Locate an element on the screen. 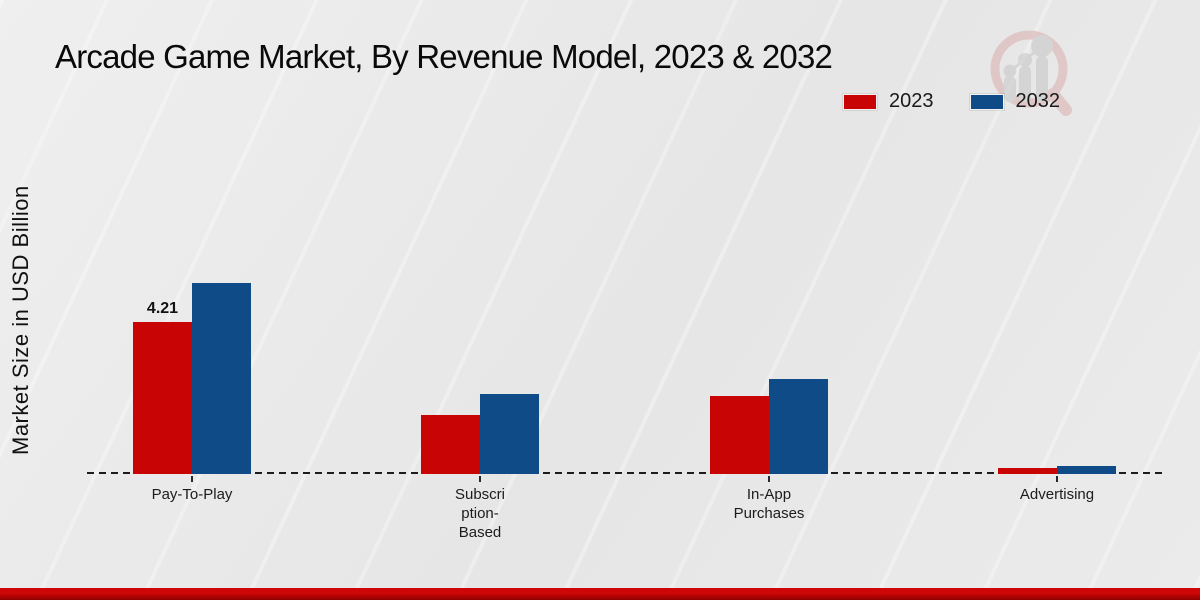 Image resolution: width=1200 pixels, height=600 pixels. footer-accent-band is located at coordinates (600, 594).